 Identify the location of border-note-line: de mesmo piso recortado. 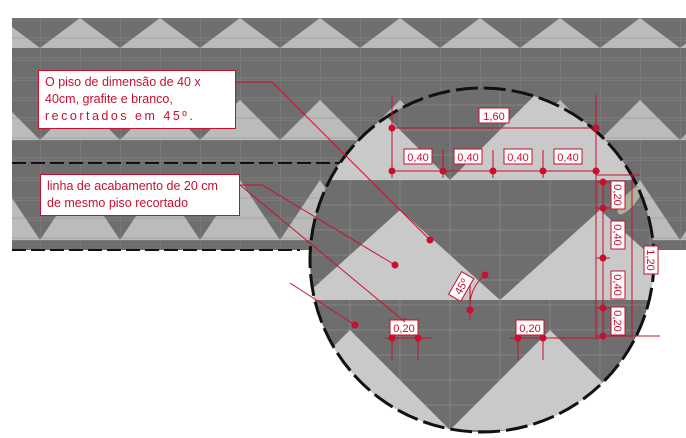
(118, 203).